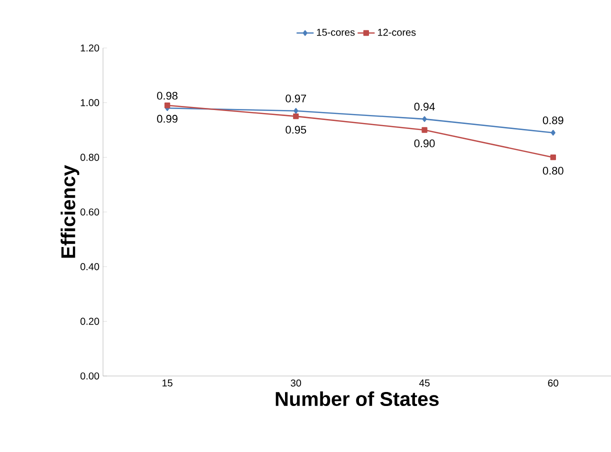  I want to click on y-tick-label: 1.00, so click(90, 102).